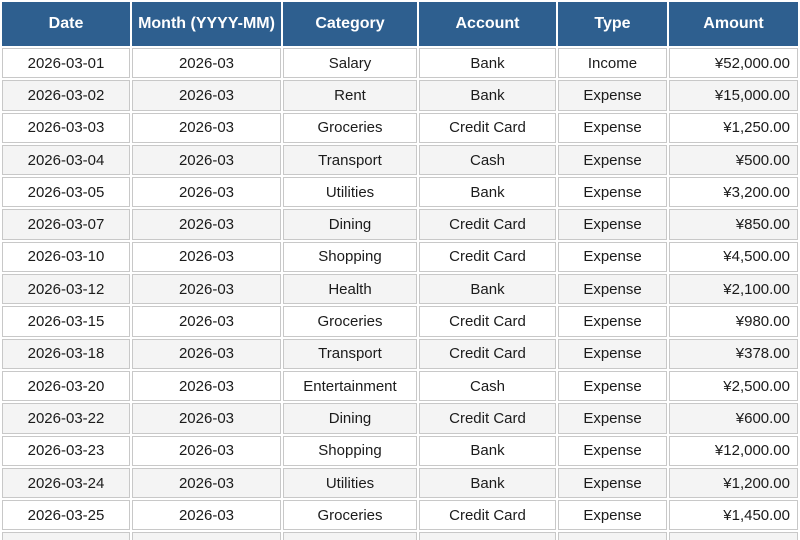 This screenshot has height=540, width=800. What do you see at coordinates (66, 321) in the screenshot?
I see `cell-date: 2026-03-15` at bounding box center [66, 321].